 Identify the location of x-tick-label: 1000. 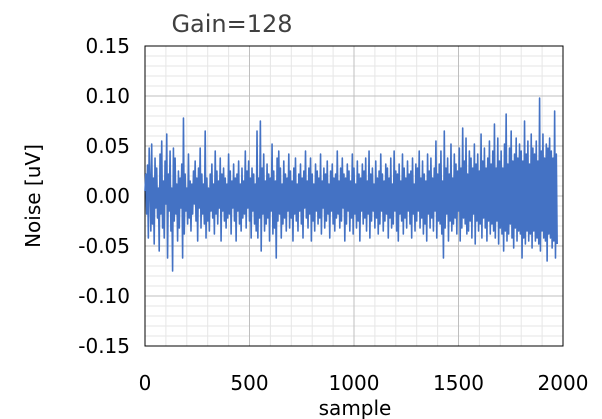
(354, 383).